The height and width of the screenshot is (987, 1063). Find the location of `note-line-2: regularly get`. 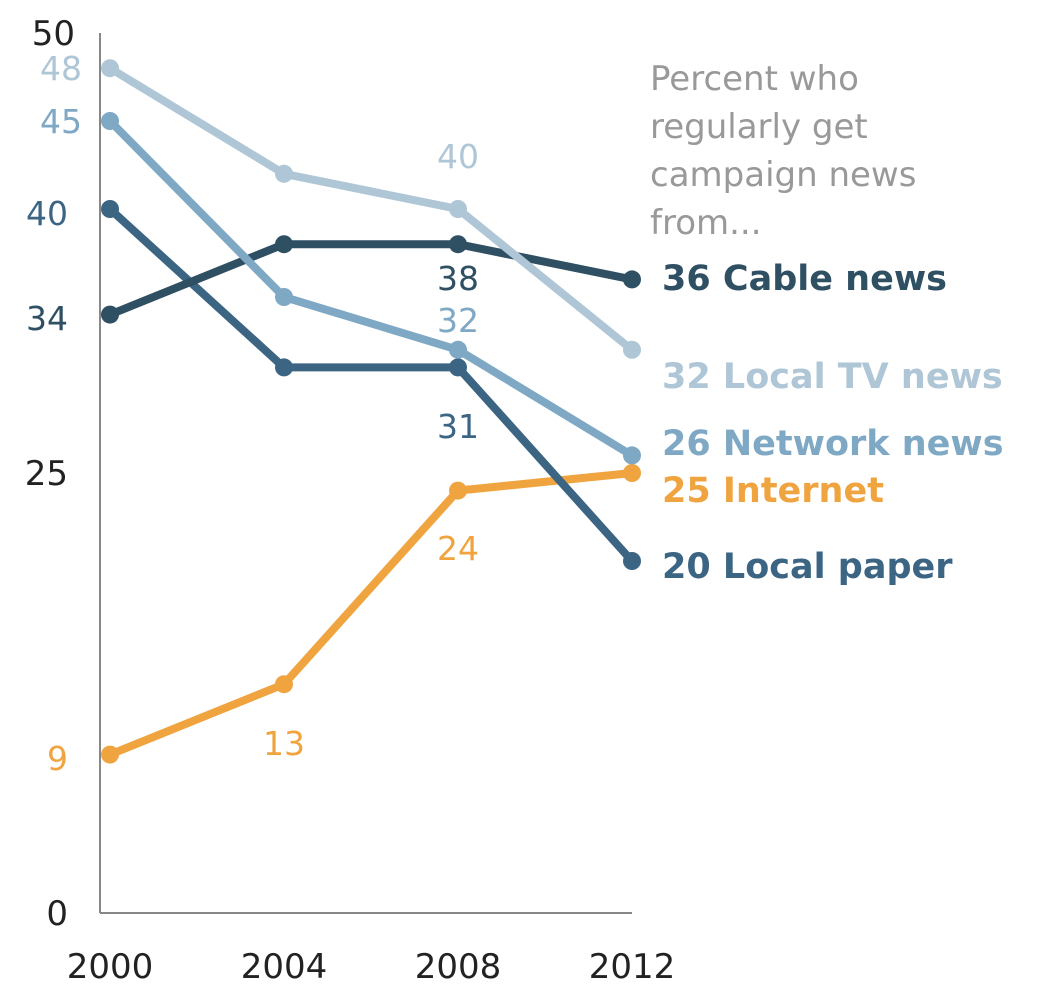

note-line-2: regularly get is located at coordinates (759, 127).